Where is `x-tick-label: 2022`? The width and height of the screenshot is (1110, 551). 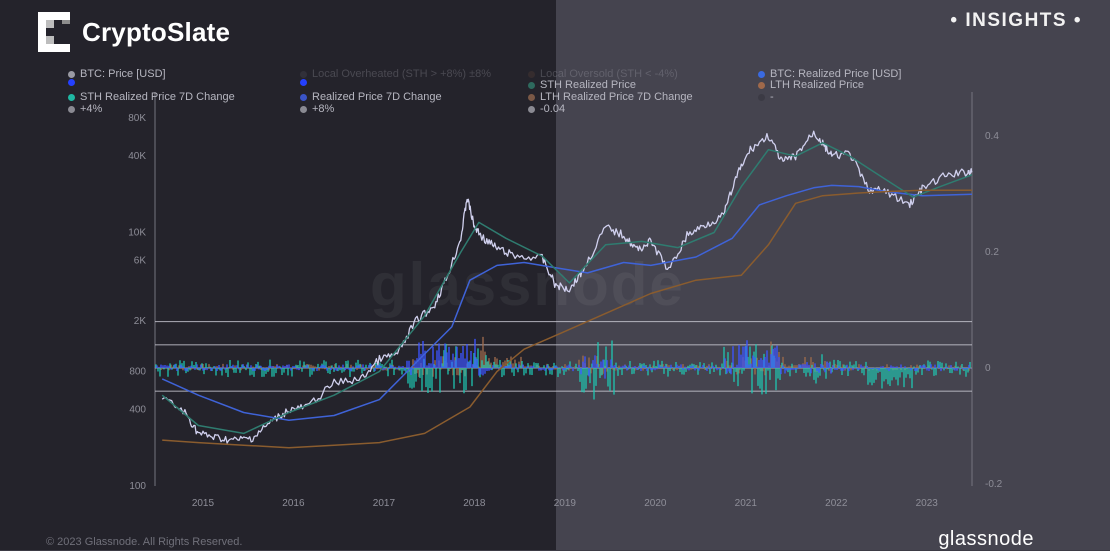 x-tick-label: 2022 is located at coordinates (836, 503).